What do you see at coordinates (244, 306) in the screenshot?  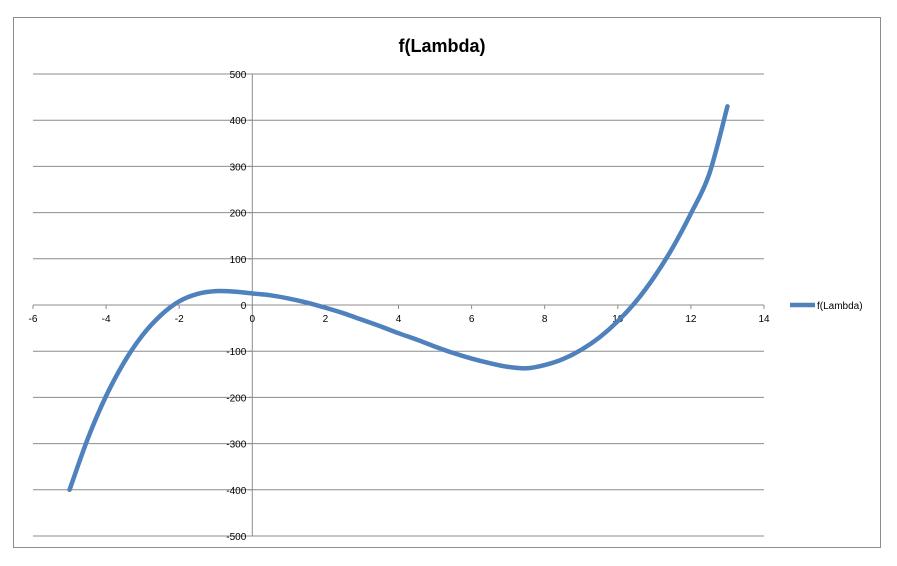 I see `y-tick-label: 0` at bounding box center [244, 306].